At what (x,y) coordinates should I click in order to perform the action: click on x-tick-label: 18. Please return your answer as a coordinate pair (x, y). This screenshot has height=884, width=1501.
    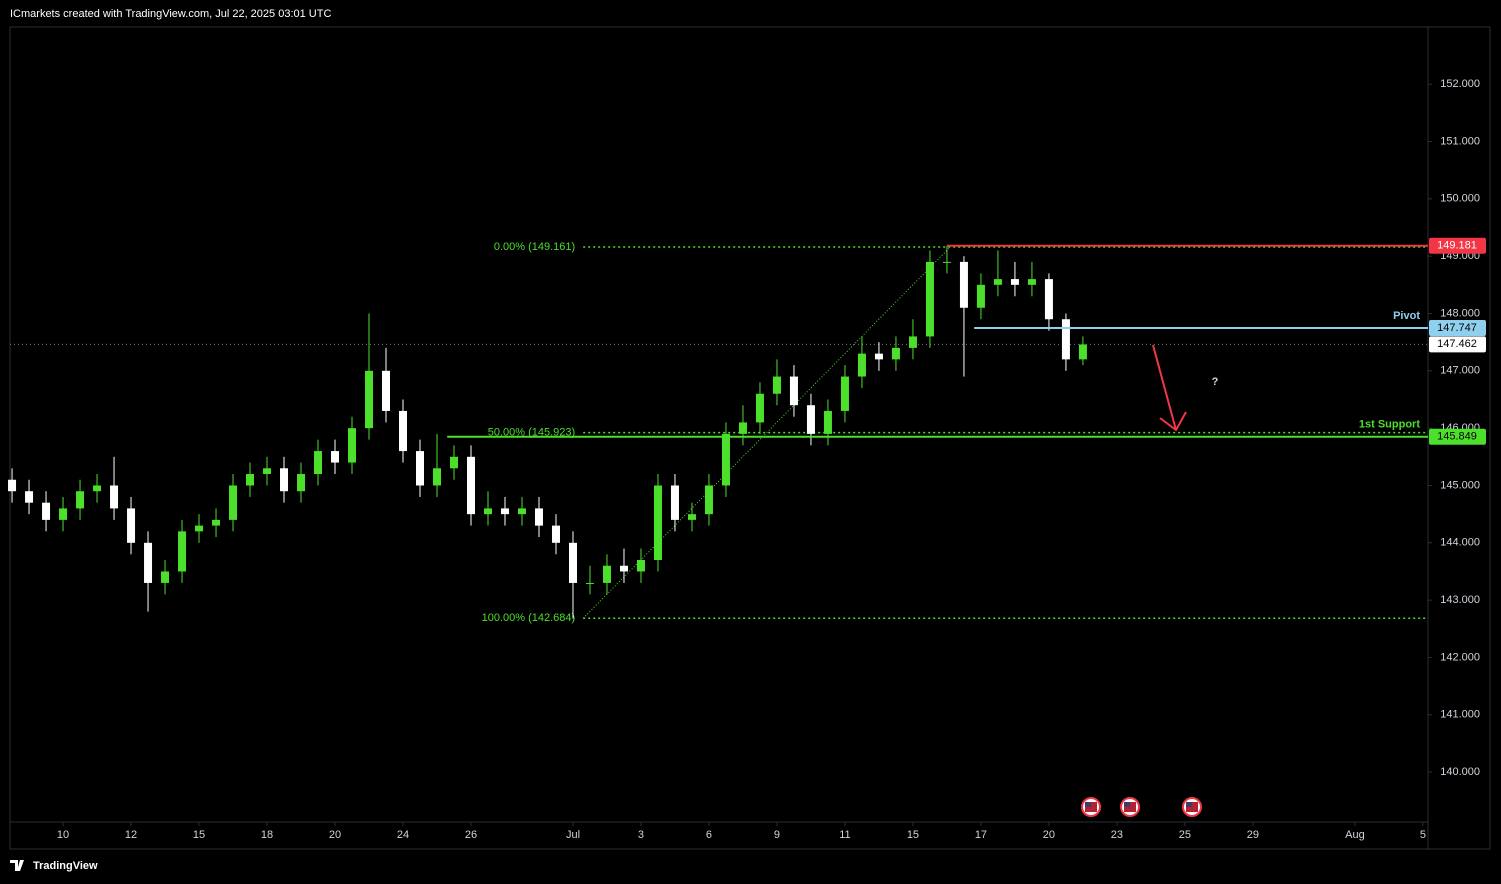
    Looking at the image, I should click on (267, 835).